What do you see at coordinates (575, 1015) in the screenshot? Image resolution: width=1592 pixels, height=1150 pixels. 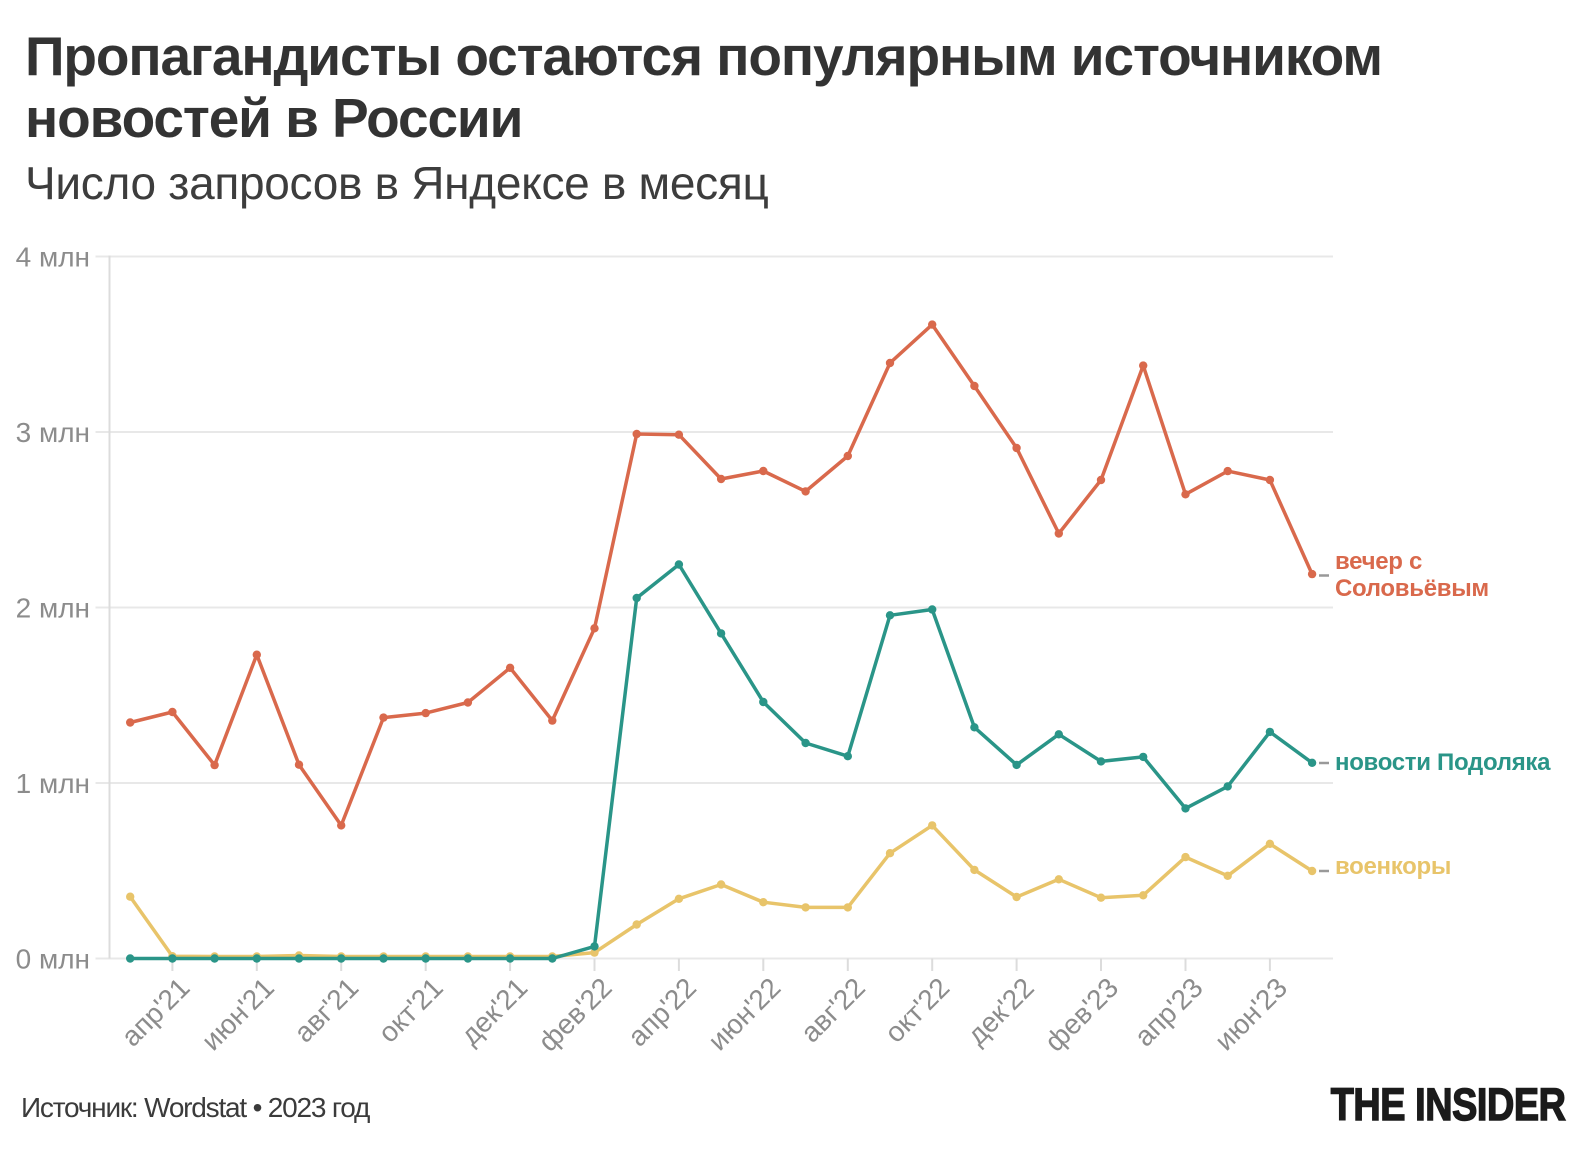 I see `svg-text: фев'22` at bounding box center [575, 1015].